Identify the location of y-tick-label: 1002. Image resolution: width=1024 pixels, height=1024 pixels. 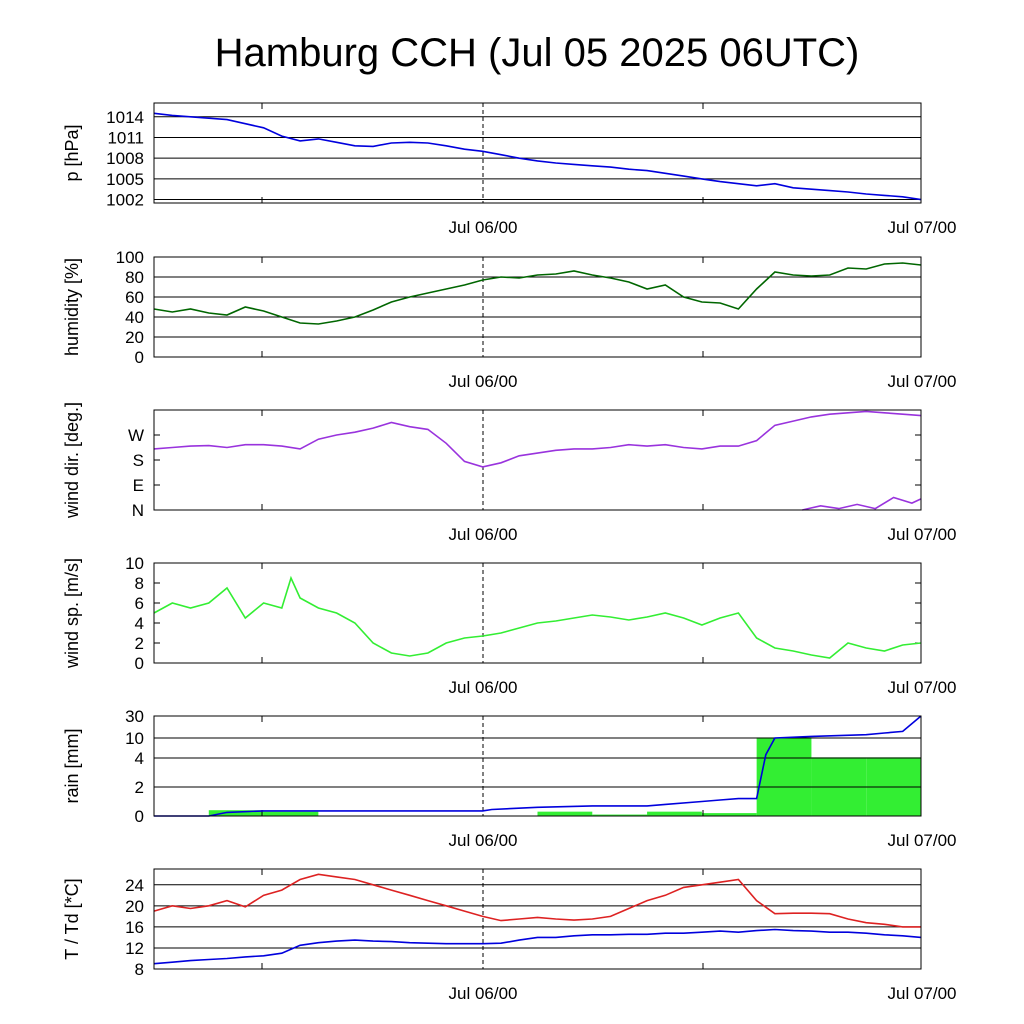
(125, 200).